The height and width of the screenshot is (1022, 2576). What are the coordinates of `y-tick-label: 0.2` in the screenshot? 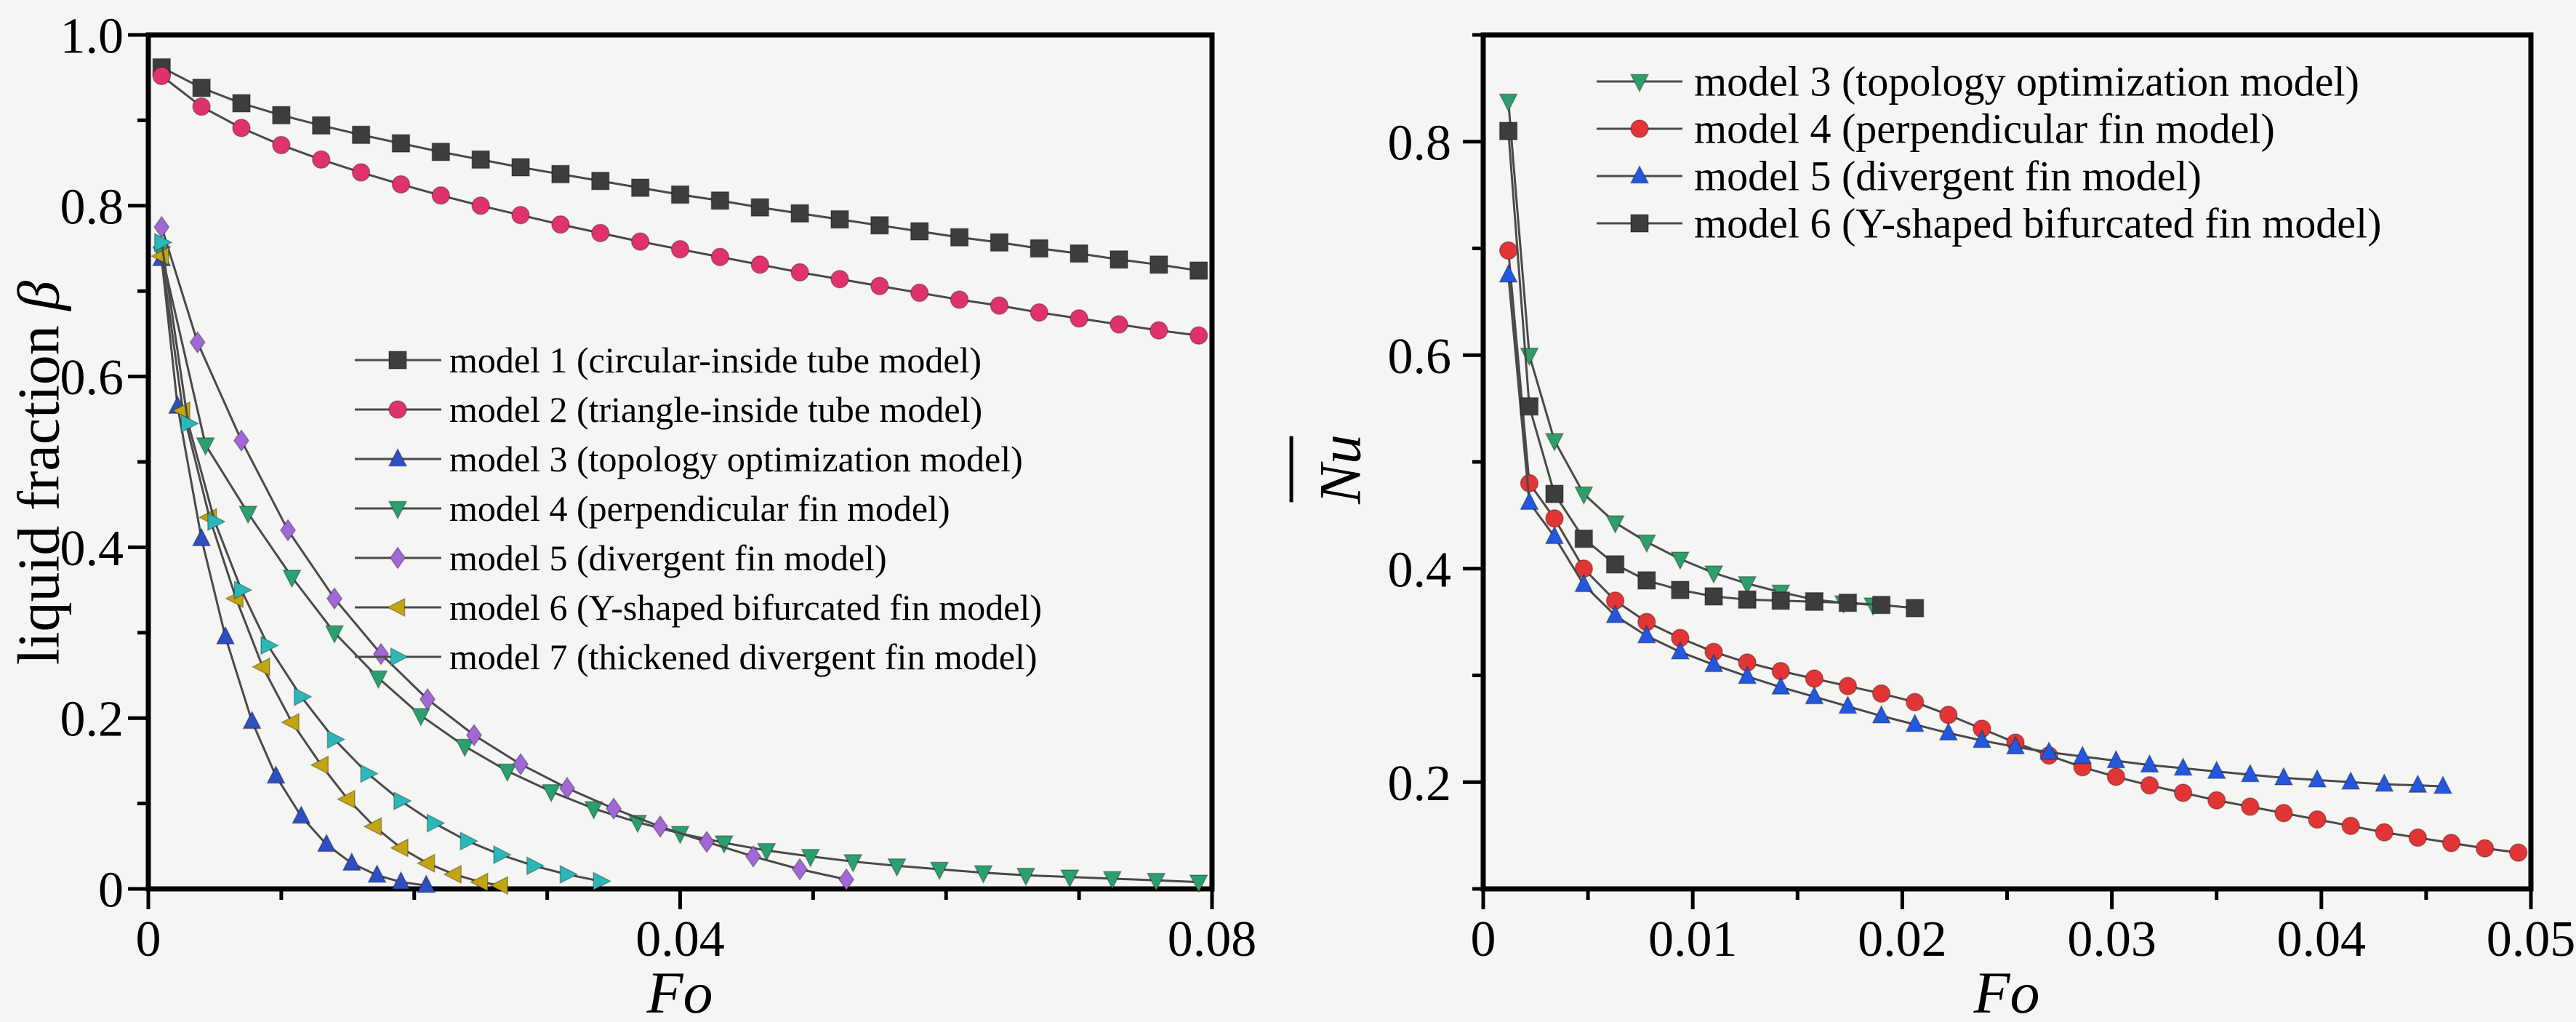 It's located at (1420, 784).